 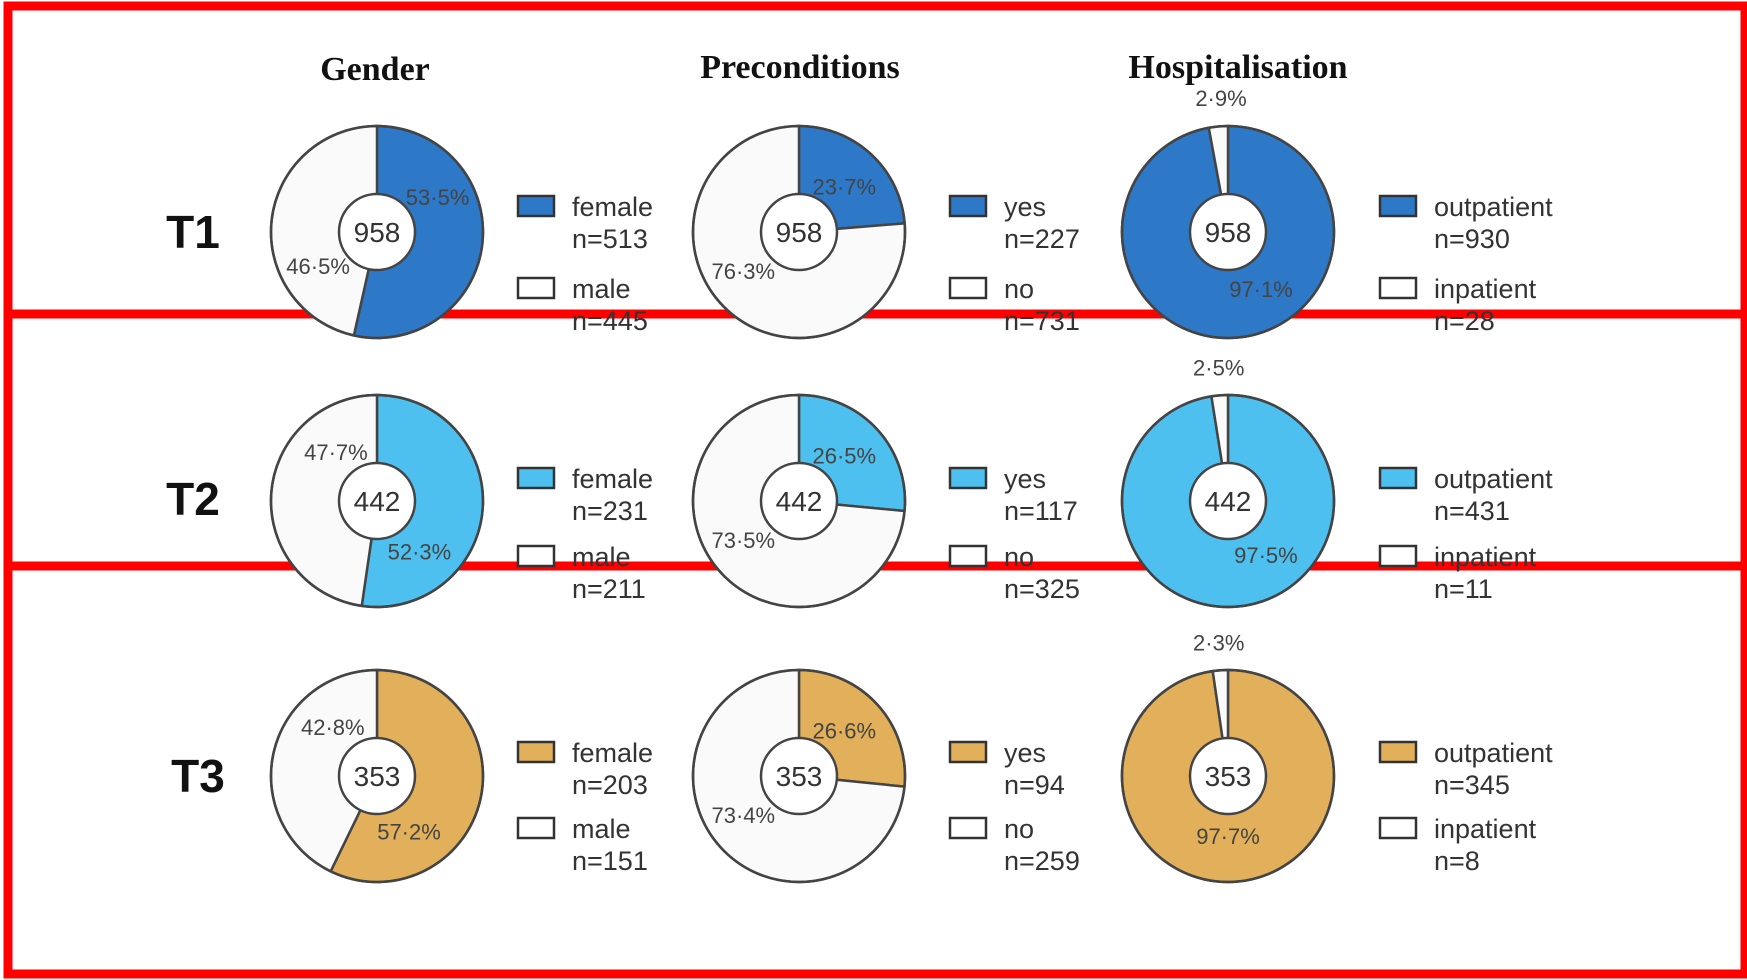 What do you see at coordinates (610, 239) in the screenshot?
I see `legend-count-female: n=513` at bounding box center [610, 239].